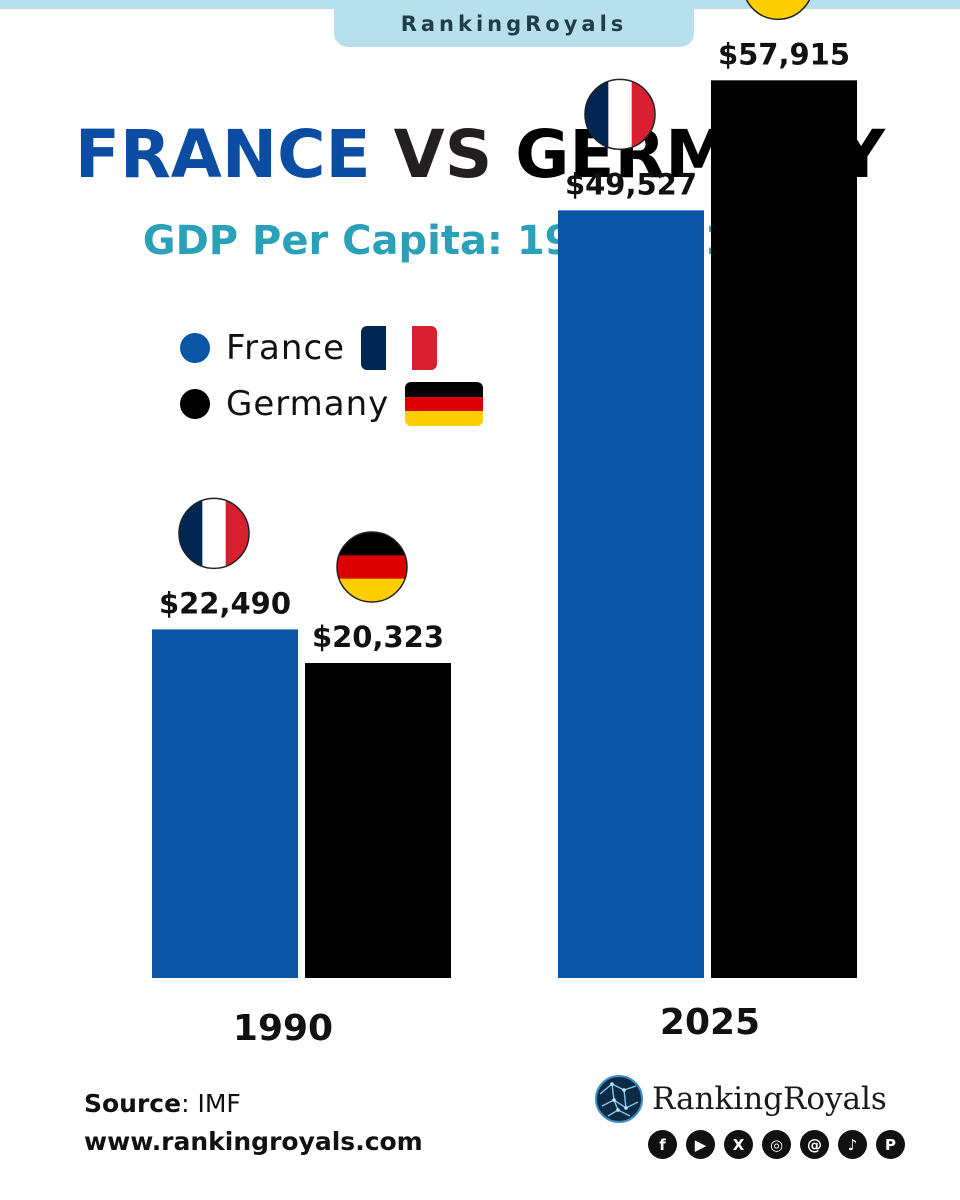  What do you see at coordinates (700, 1144) in the screenshot?
I see `youtube-icon: ▶` at bounding box center [700, 1144].